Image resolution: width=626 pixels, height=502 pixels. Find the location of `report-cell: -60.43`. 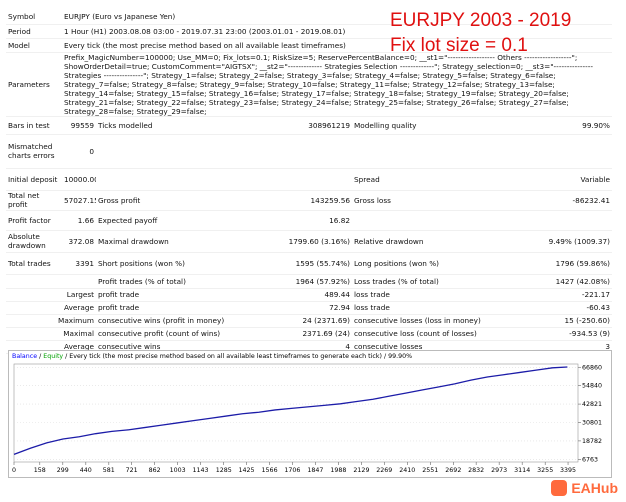

report-cell: -60.43 is located at coordinates (572, 308).